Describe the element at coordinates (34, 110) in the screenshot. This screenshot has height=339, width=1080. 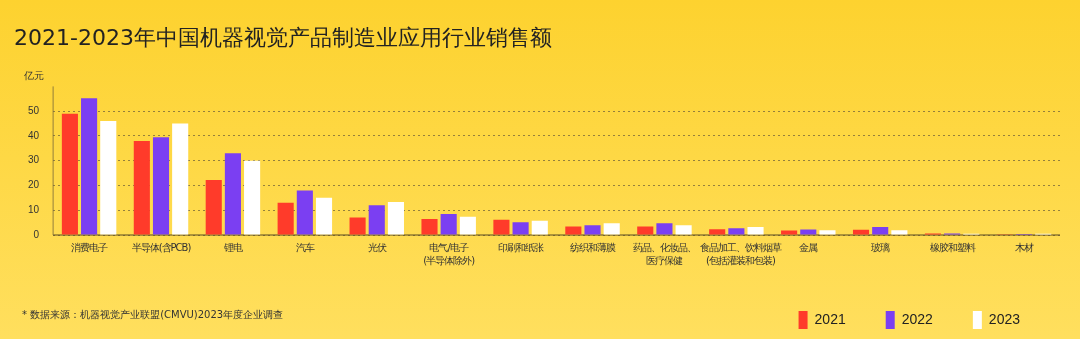
I see `y-tick-label: 50` at that location.